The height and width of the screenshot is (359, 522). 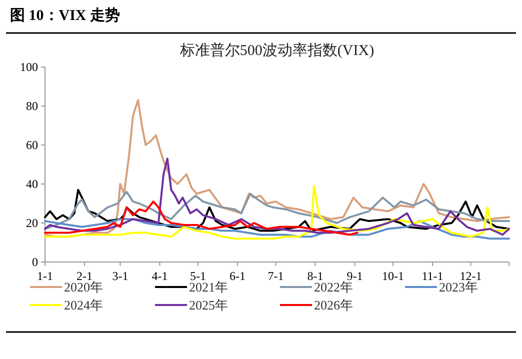 What do you see at coordinates (333, 305) in the screenshot?
I see `legend-label: 2026年` at bounding box center [333, 305].